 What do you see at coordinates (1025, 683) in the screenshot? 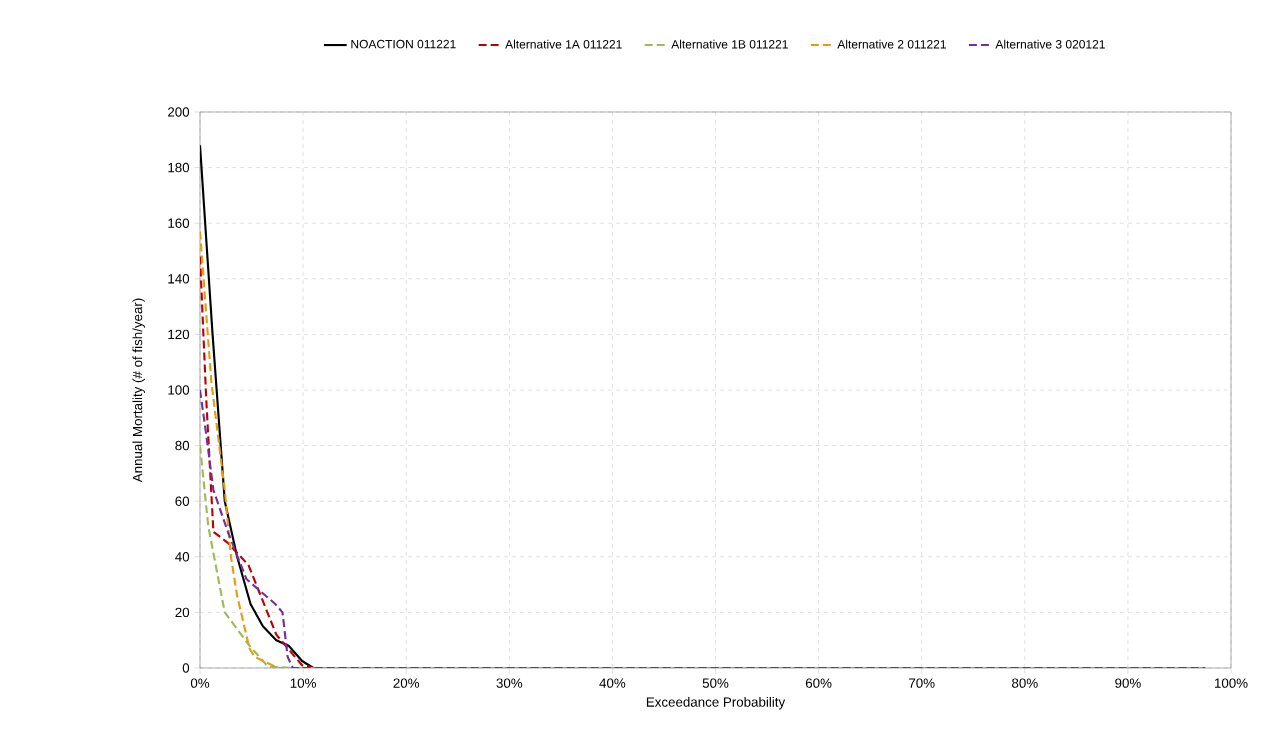
I see `x-tick-label: 80%` at bounding box center [1025, 683].